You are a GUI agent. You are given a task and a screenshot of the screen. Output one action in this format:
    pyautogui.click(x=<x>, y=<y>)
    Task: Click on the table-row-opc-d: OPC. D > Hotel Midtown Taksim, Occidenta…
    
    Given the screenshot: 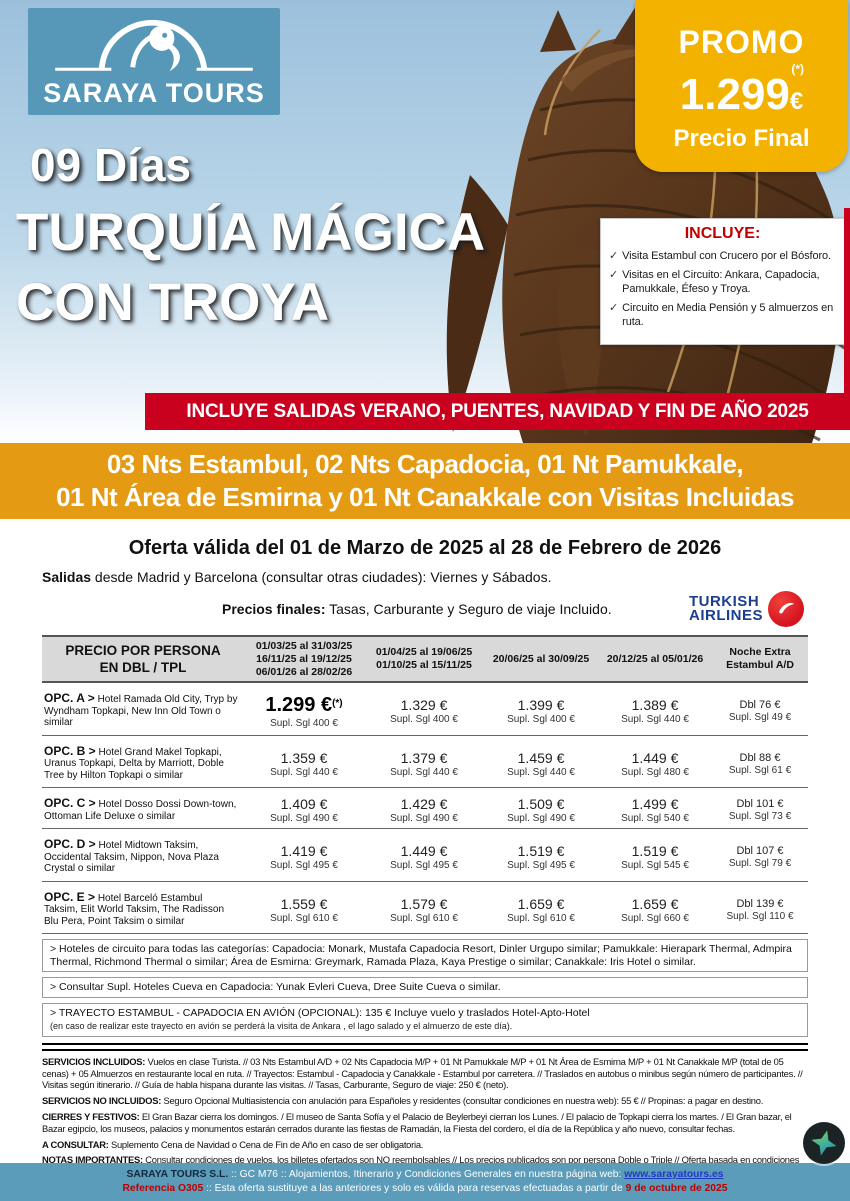 What is the action you would take?
    pyautogui.click(x=425, y=858)
    